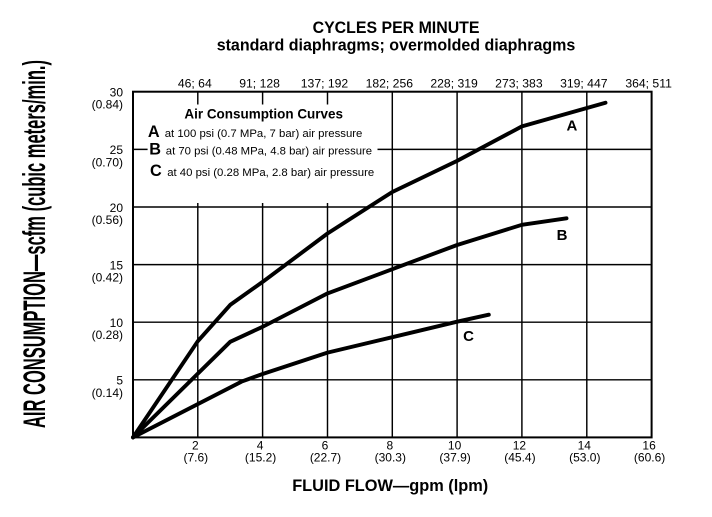  What do you see at coordinates (390, 457) in the screenshot?
I see `svg-text: (30.3)` at bounding box center [390, 457].